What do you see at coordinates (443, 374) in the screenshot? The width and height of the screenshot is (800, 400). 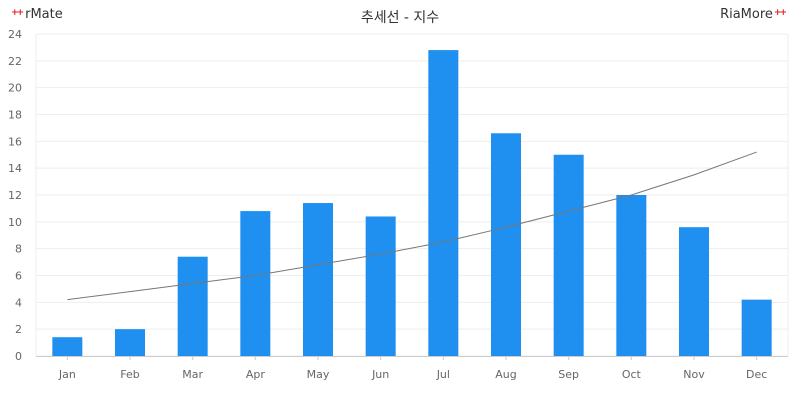 I see `x-tick-label: Jul` at bounding box center [443, 374].